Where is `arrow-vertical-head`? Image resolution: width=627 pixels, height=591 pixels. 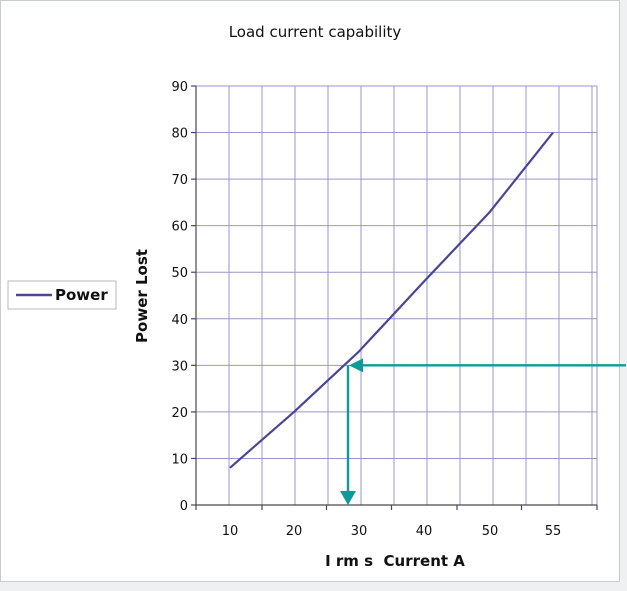 arrow-vertical-head is located at coordinates (348, 498).